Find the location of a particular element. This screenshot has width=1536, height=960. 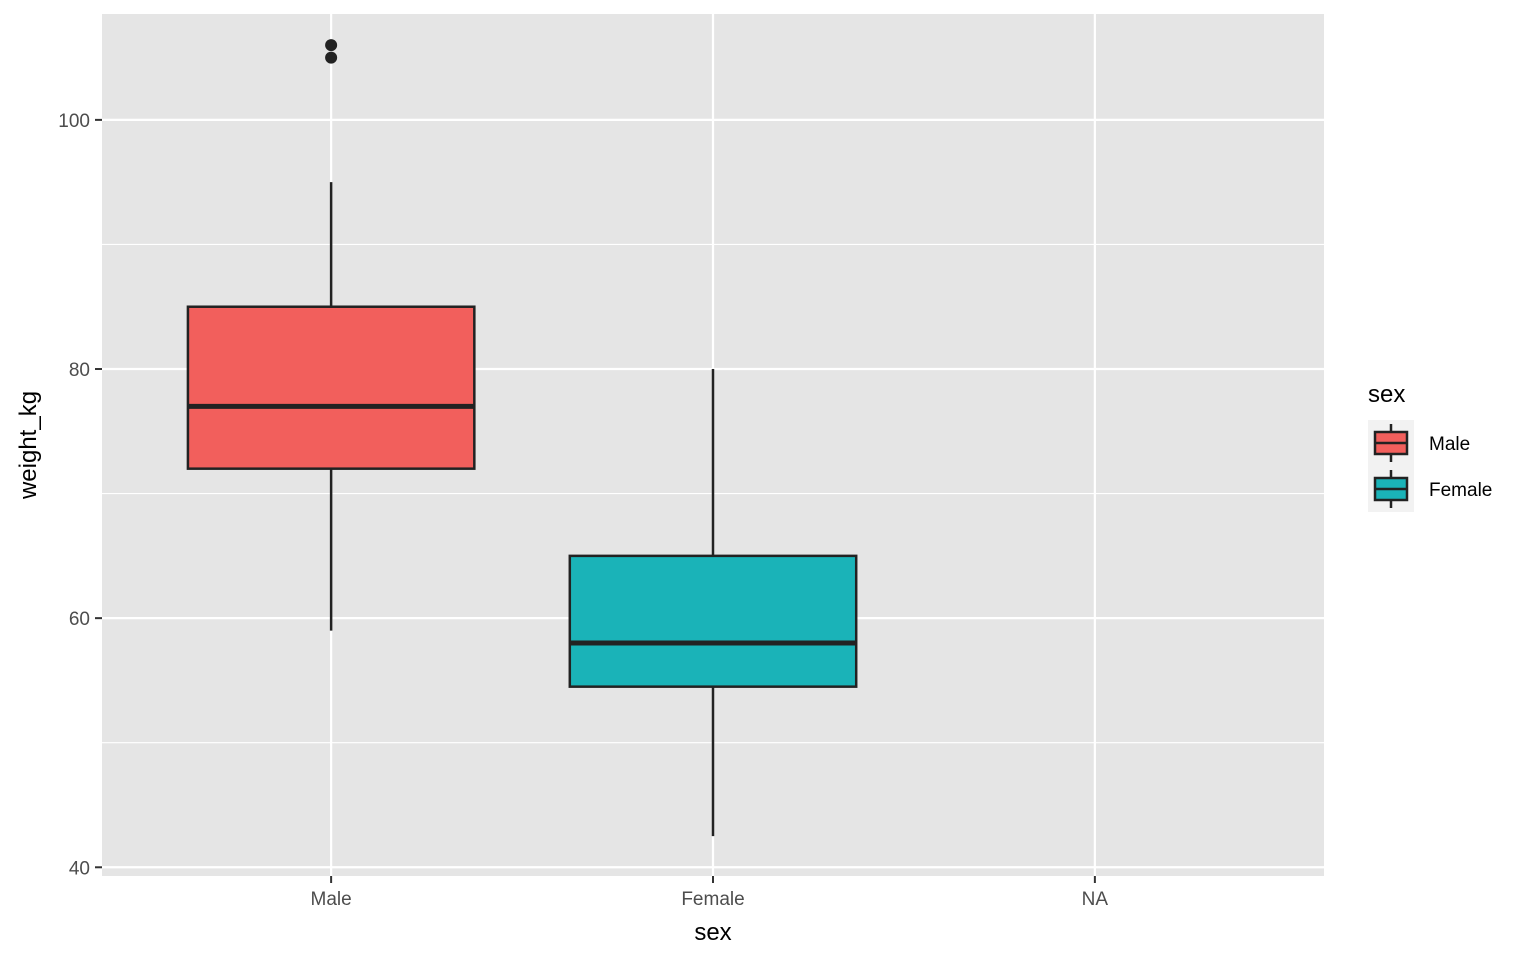

box-male is located at coordinates (331, 387).